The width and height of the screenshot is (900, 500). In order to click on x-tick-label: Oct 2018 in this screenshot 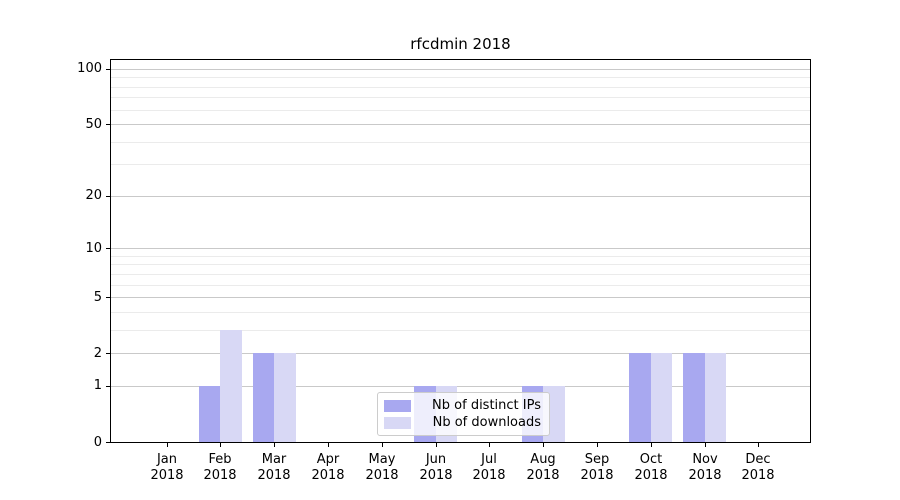, I will do `click(651, 468)`.